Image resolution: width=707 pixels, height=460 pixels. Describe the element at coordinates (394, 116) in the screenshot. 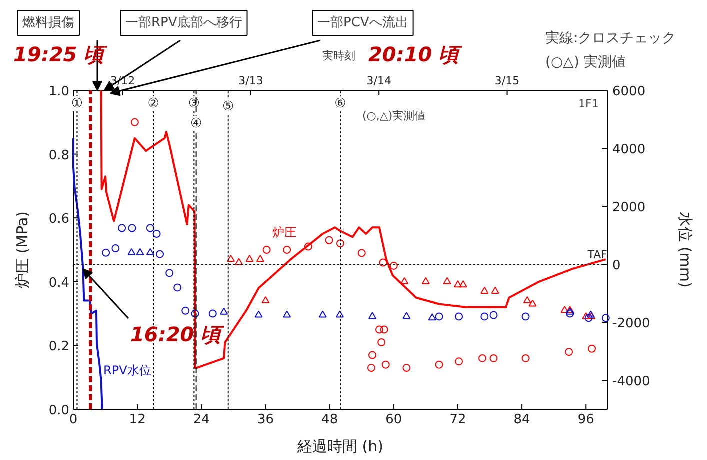

I see `annotation: (○,△)実測値` at that location.